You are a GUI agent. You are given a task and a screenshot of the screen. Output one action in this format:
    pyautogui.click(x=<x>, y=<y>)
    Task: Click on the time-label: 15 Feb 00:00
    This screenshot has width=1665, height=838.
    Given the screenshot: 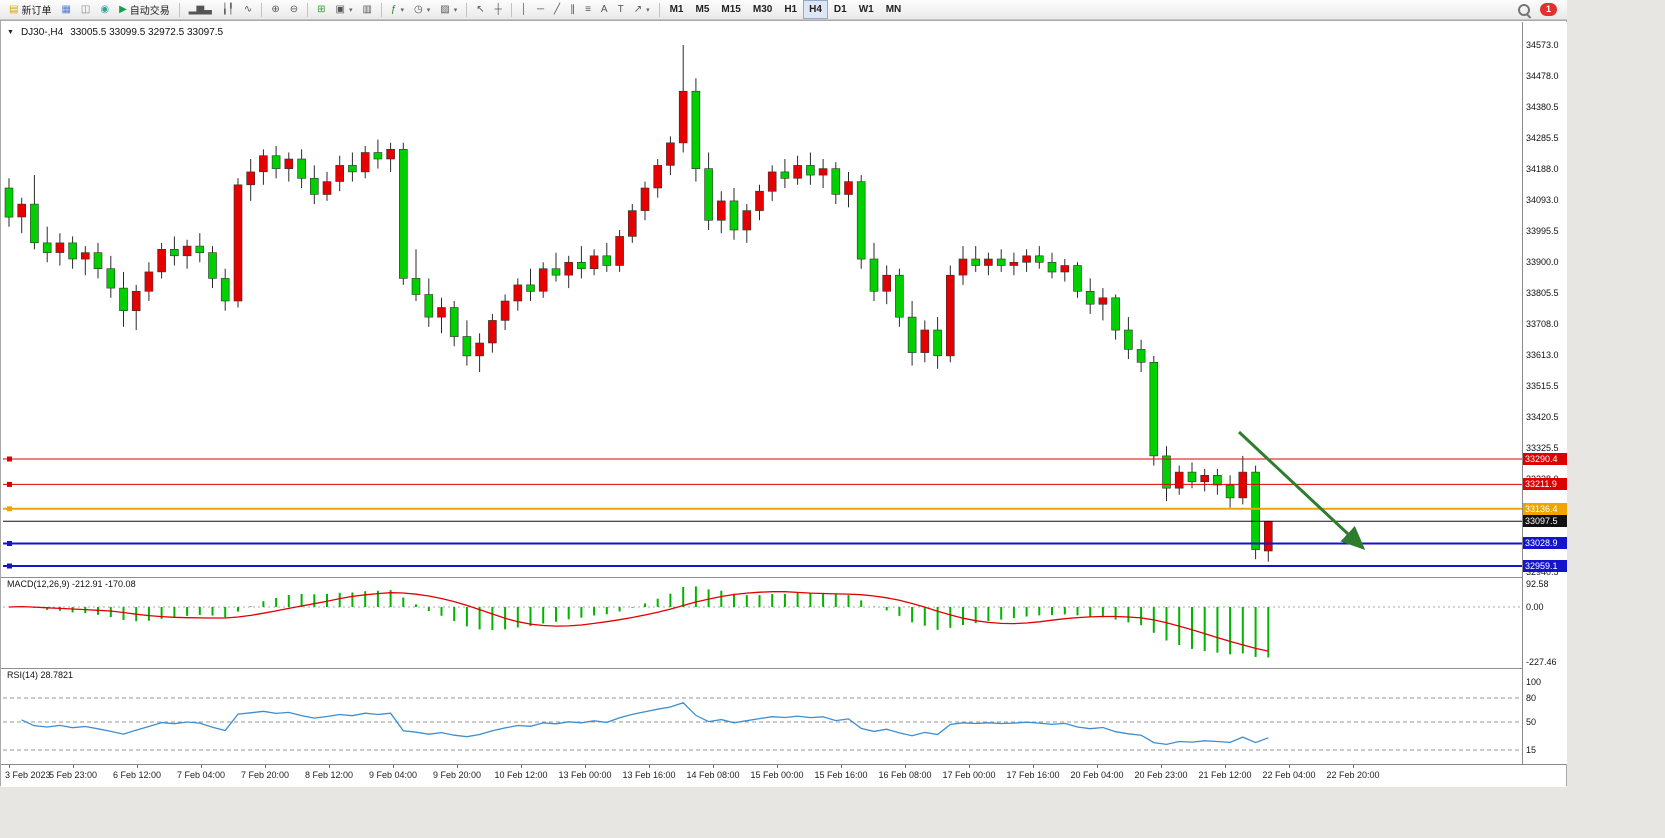 What is the action you would take?
    pyautogui.click(x=777, y=775)
    